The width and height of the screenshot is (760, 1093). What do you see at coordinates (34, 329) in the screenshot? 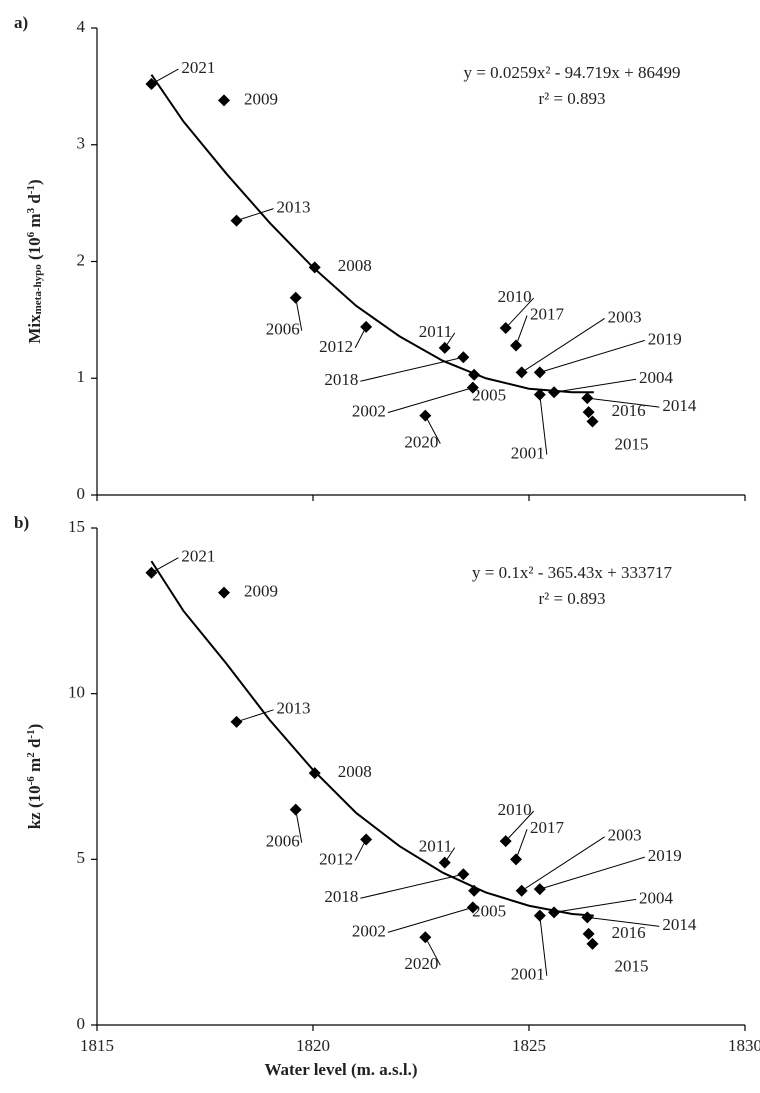
I see `y-axis-title-part: Mix` at bounding box center [34, 329].